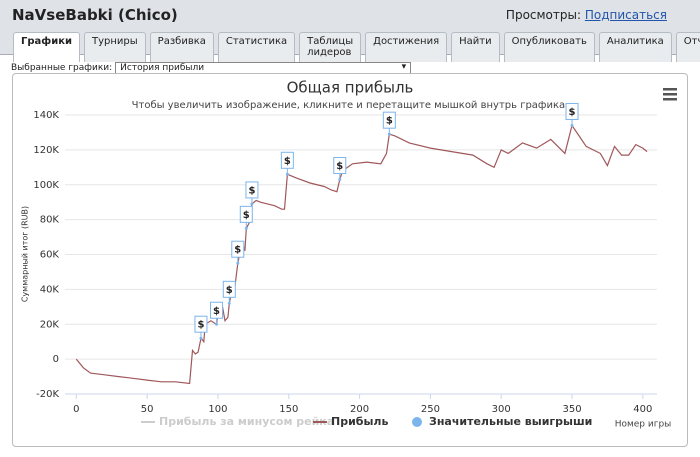 The image size is (700, 457). I want to click on profile-title: NaVseBabki (Chico), so click(95, 15).